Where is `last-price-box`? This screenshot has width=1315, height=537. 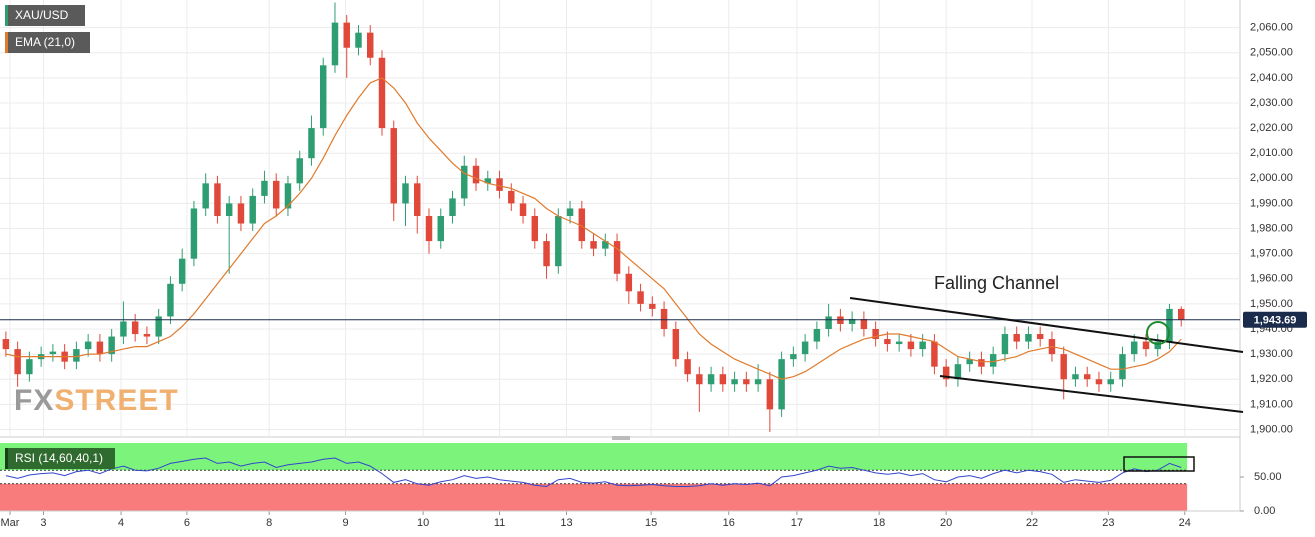 last-price-box is located at coordinates (1275, 319).